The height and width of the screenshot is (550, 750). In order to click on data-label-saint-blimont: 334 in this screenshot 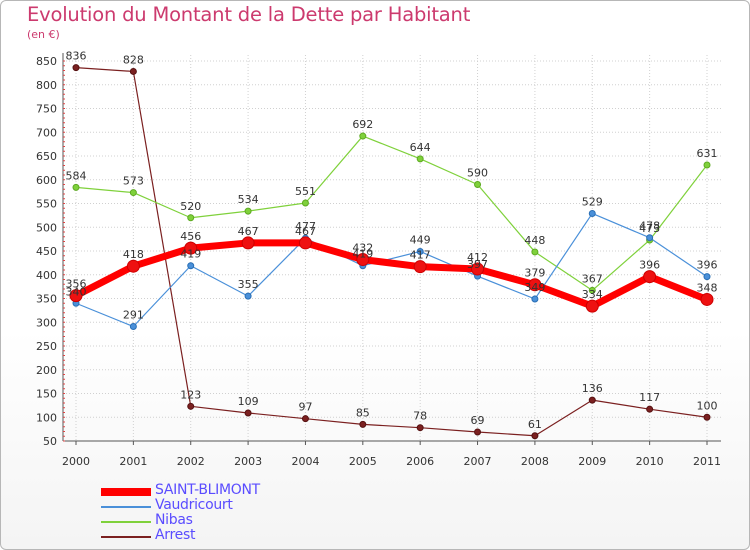, I will do `click(592, 294)`.